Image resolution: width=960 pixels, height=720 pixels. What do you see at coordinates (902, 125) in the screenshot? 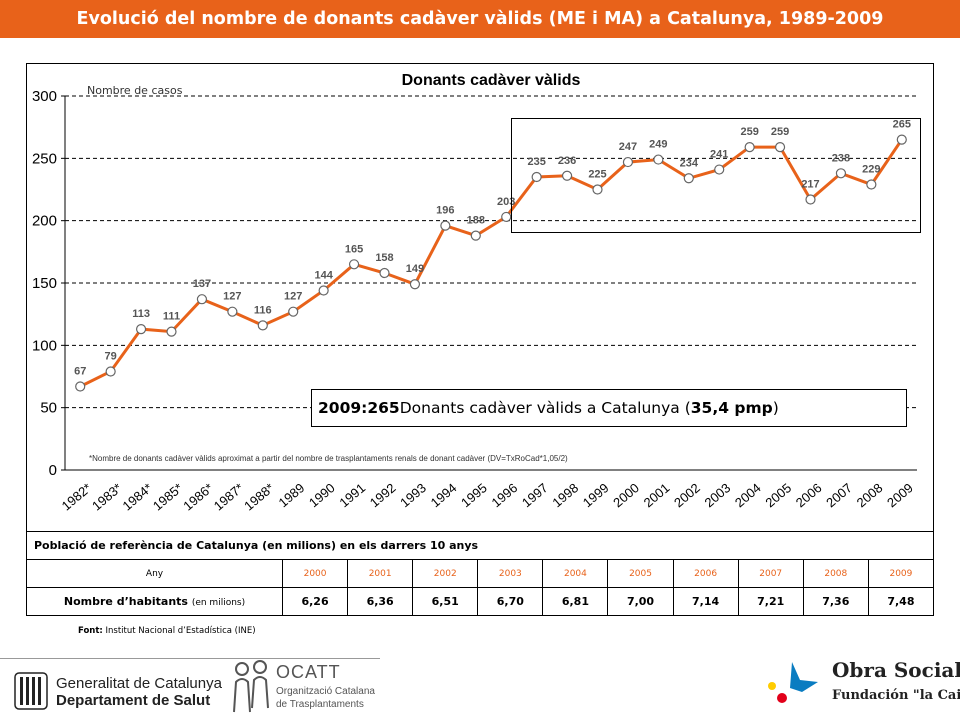
I see `data-label: 265` at bounding box center [902, 125].